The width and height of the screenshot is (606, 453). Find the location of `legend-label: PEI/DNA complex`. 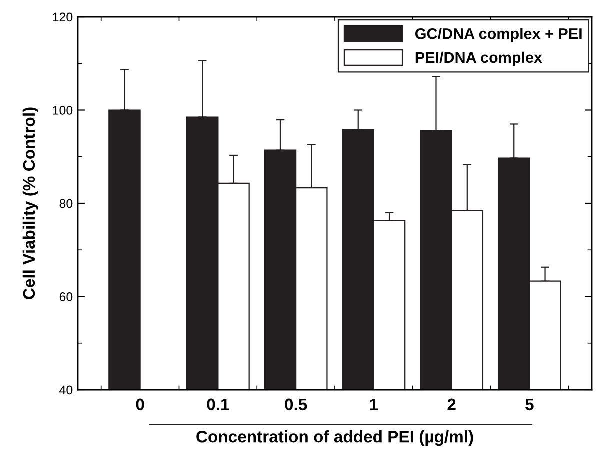

legend-label: PEI/DNA complex is located at coordinates (479, 59).